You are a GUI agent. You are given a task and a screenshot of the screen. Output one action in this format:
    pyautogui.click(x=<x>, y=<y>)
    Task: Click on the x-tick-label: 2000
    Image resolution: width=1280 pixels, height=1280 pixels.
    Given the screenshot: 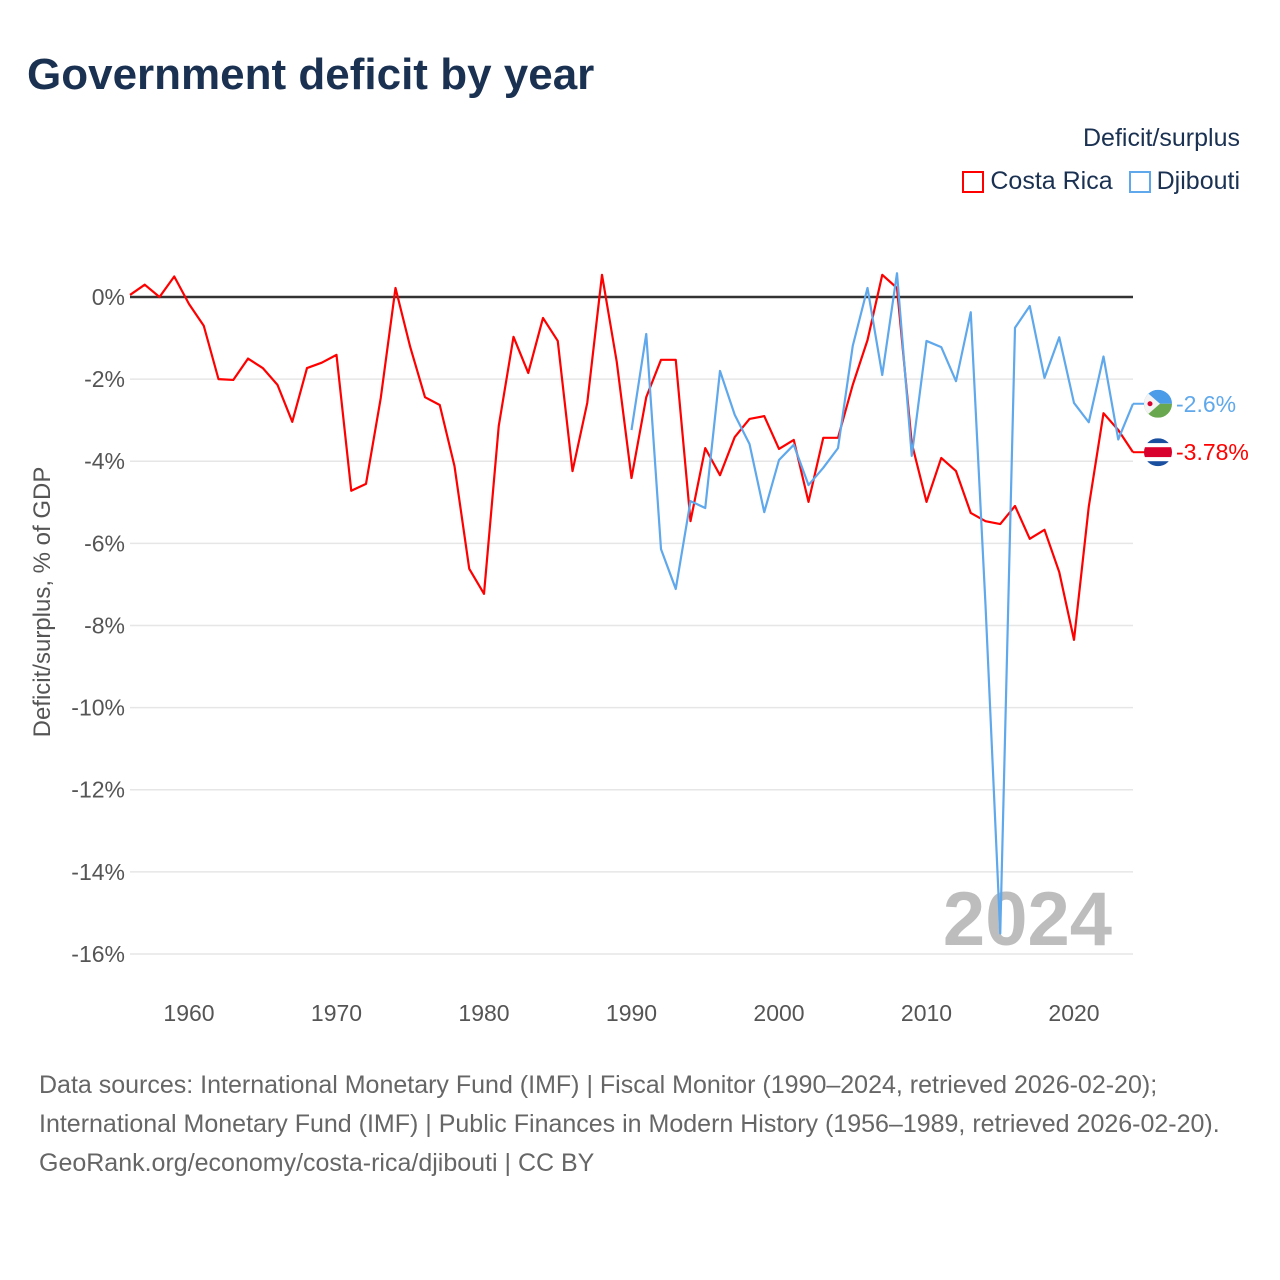 What is the action you would take?
    pyautogui.click(x=778, y=1013)
    